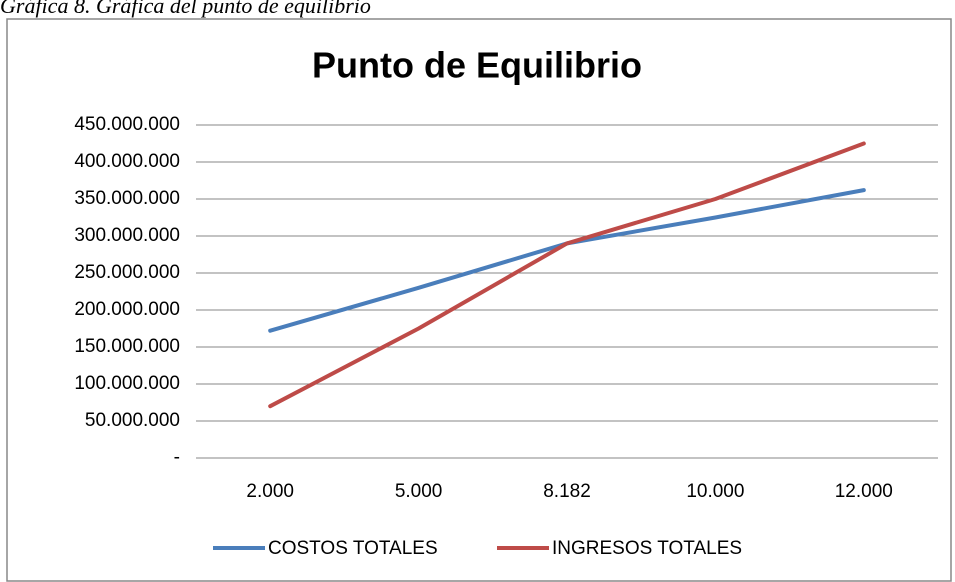 The height and width of the screenshot is (582, 955). I want to click on legend-label: COSTOS TOTALES, so click(353, 548).